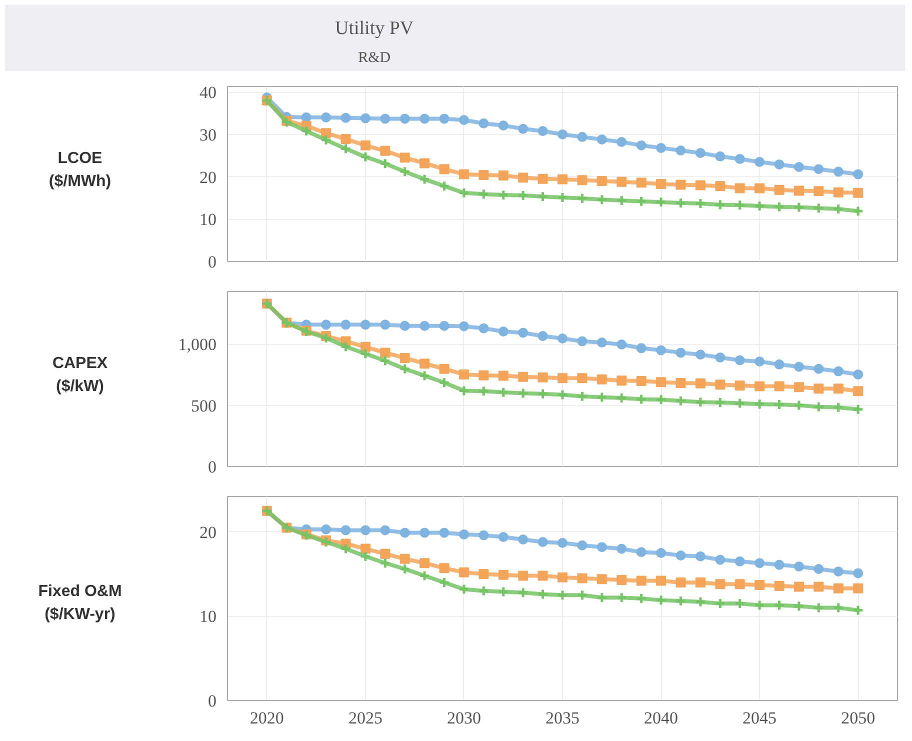  Describe the element at coordinates (661, 718) in the screenshot. I see `x-tick-label: 2040` at that location.